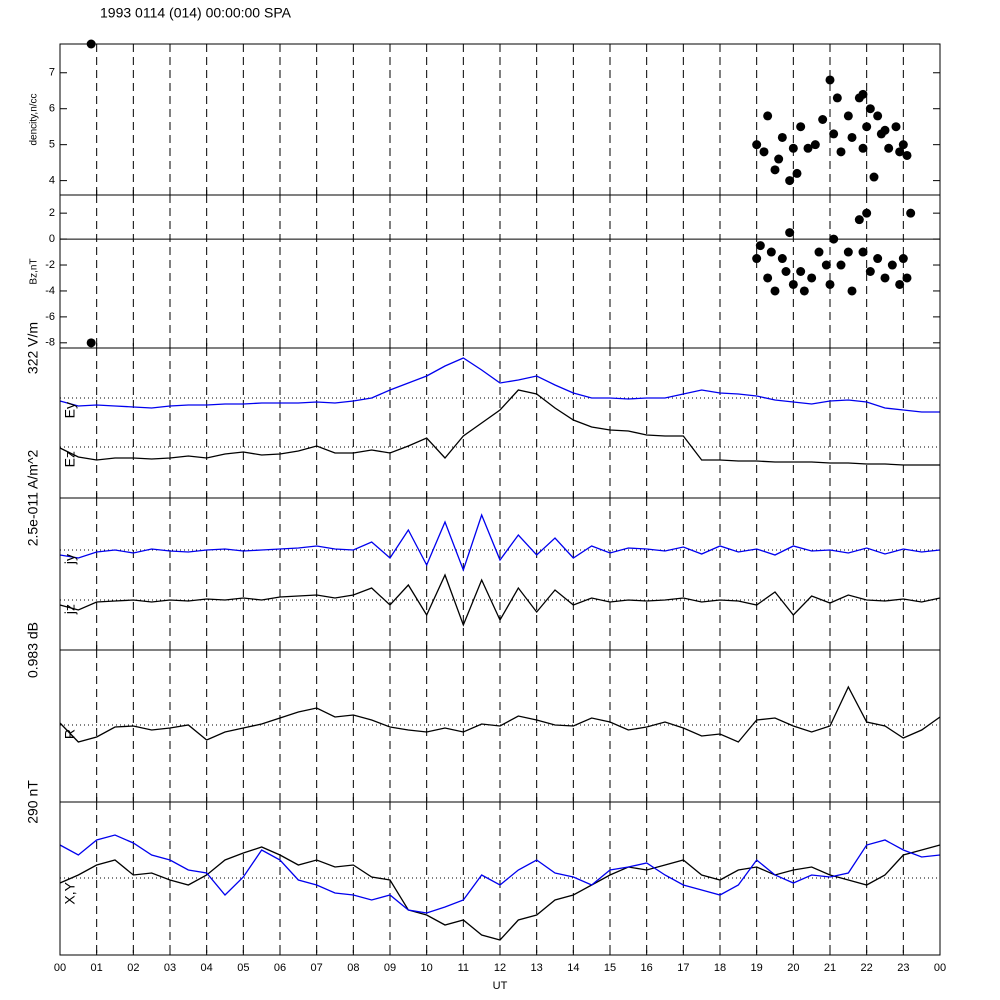 The width and height of the screenshot is (1000, 1000). I want to click on y-tick-label: 5, so click(52, 145).